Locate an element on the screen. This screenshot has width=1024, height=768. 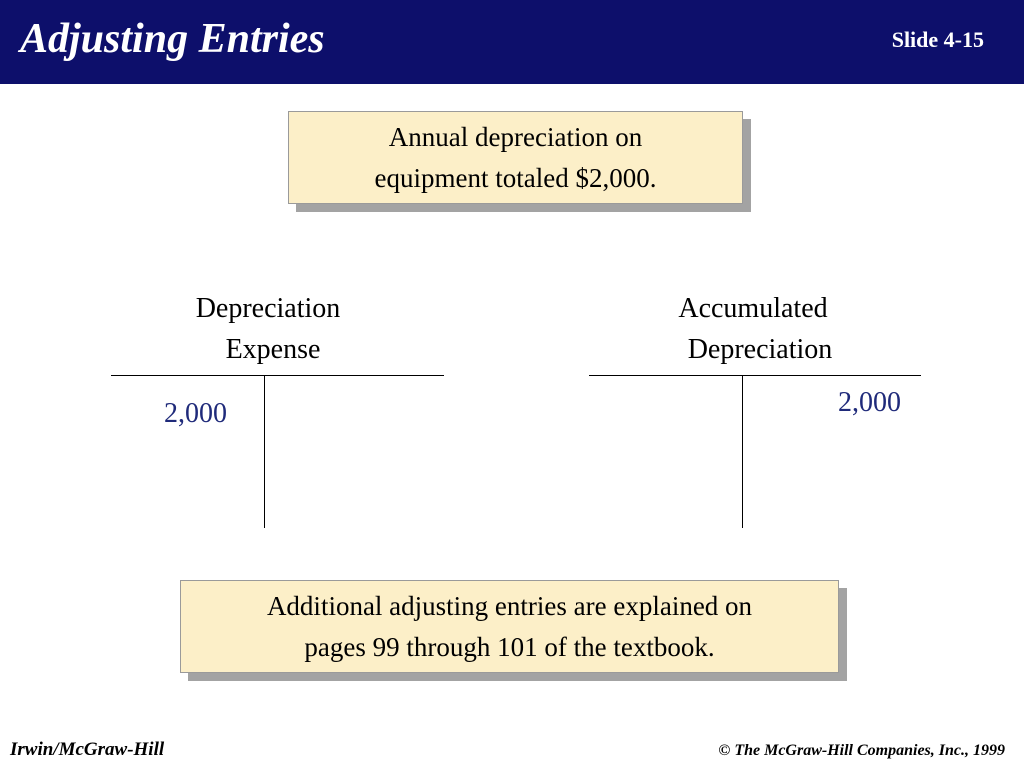
copyright-footer: © The McGraw-Hill Companies, Inc., 1999 is located at coordinates (861, 750).